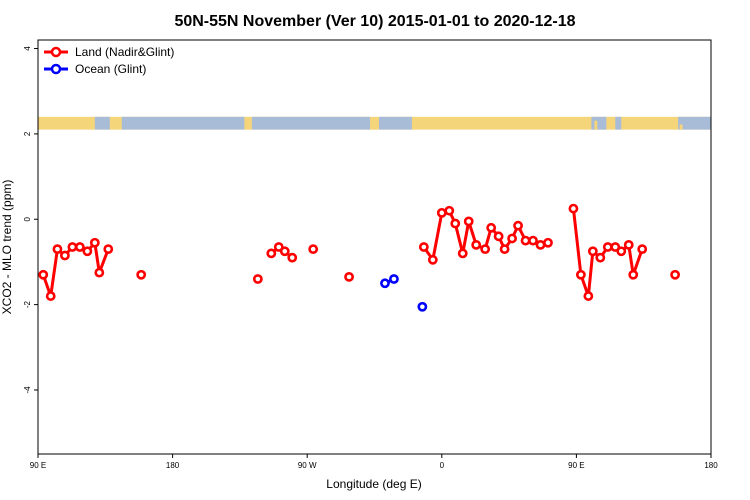 The width and height of the screenshot is (750, 500). I want to click on x-tick-label: 90 W, so click(307, 465).